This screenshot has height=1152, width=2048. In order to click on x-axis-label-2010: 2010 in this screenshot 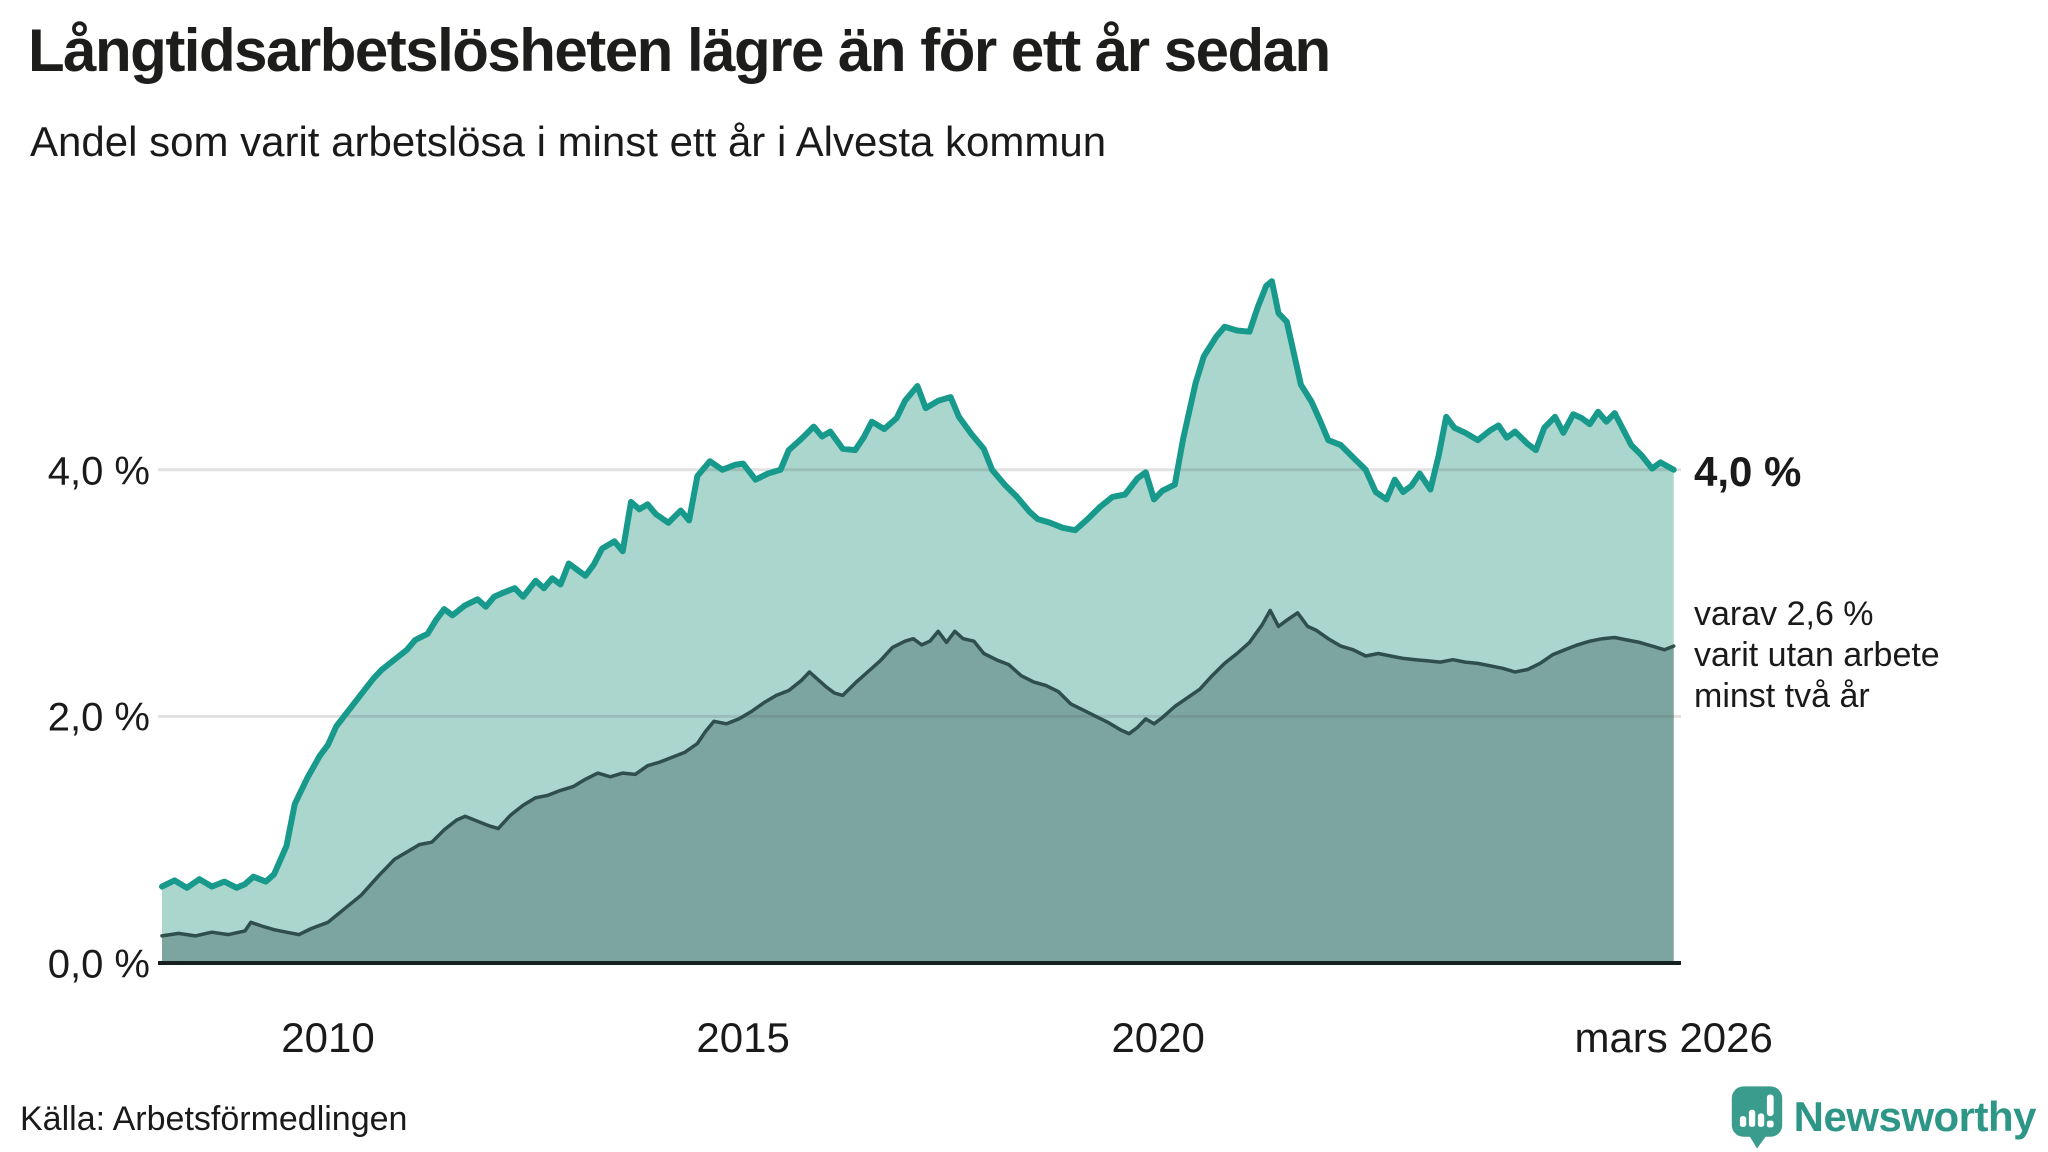, I will do `click(328, 1037)`.